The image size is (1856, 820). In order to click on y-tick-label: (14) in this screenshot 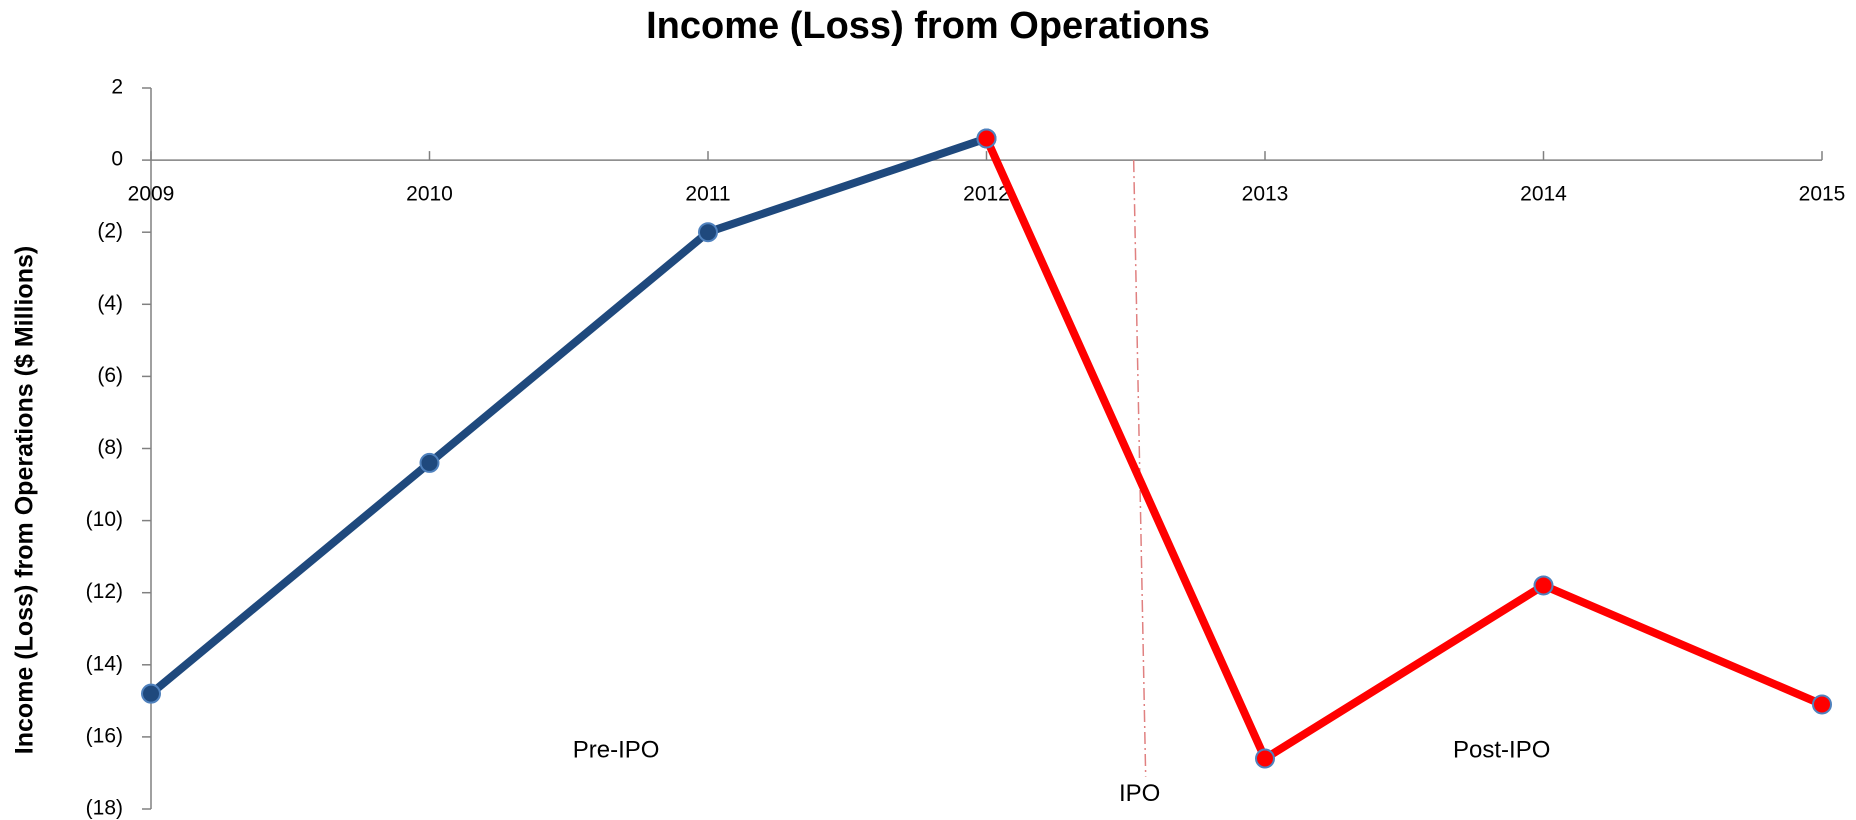, I will do `click(104, 663)`.